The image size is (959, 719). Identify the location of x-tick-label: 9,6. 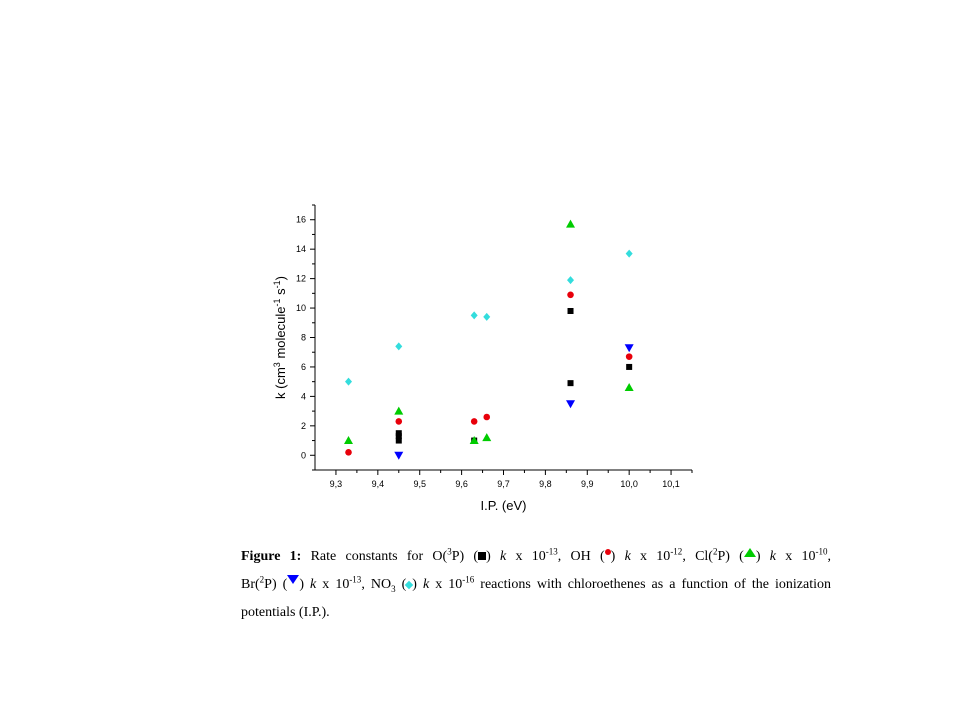
(461, 484).